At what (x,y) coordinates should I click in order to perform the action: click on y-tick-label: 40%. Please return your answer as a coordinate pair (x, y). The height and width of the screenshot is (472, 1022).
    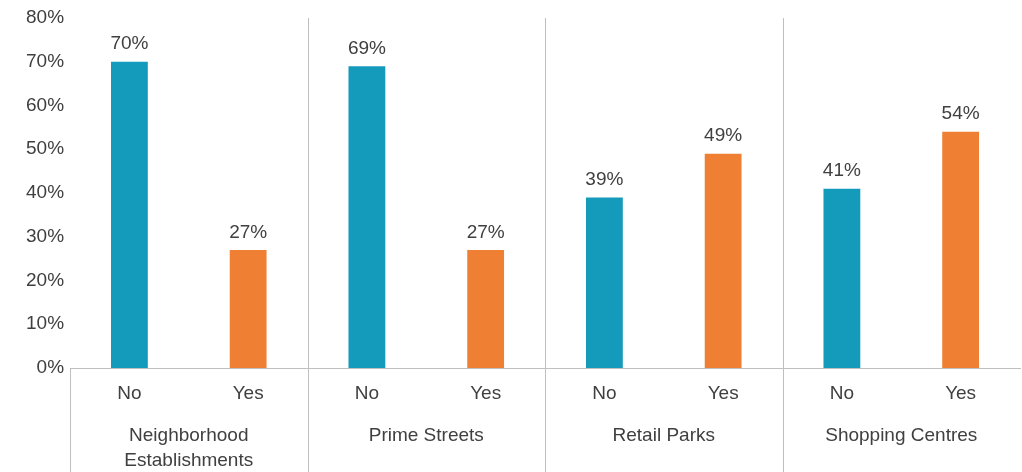
    Looking at the image, I should click on (45, 192).